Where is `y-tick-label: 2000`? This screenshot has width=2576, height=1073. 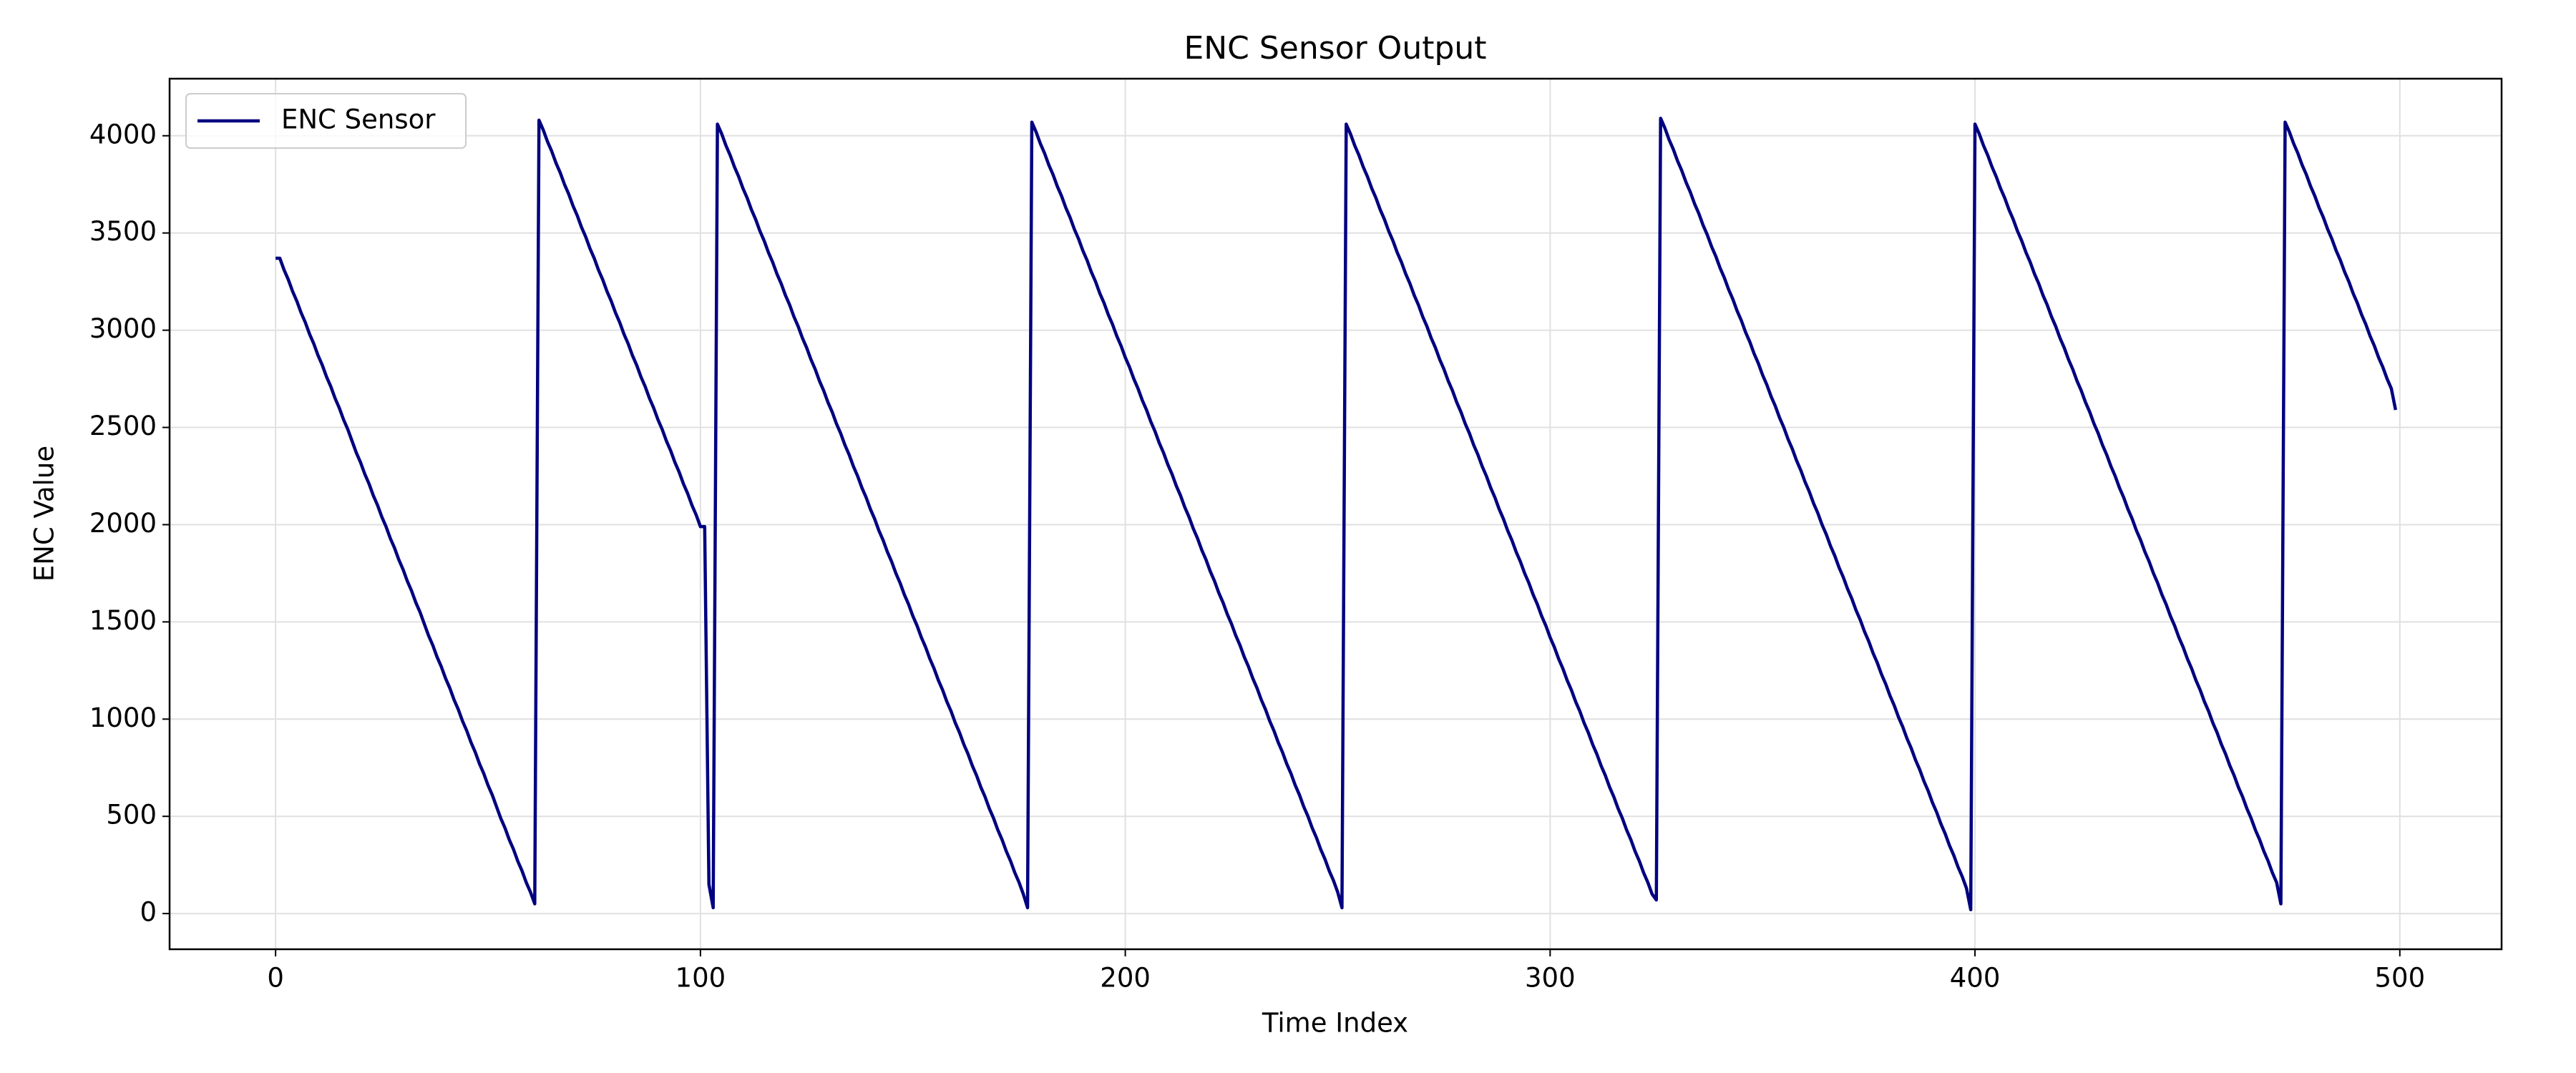
y-tick-label: 2000 is located at coordinates (123, 523).